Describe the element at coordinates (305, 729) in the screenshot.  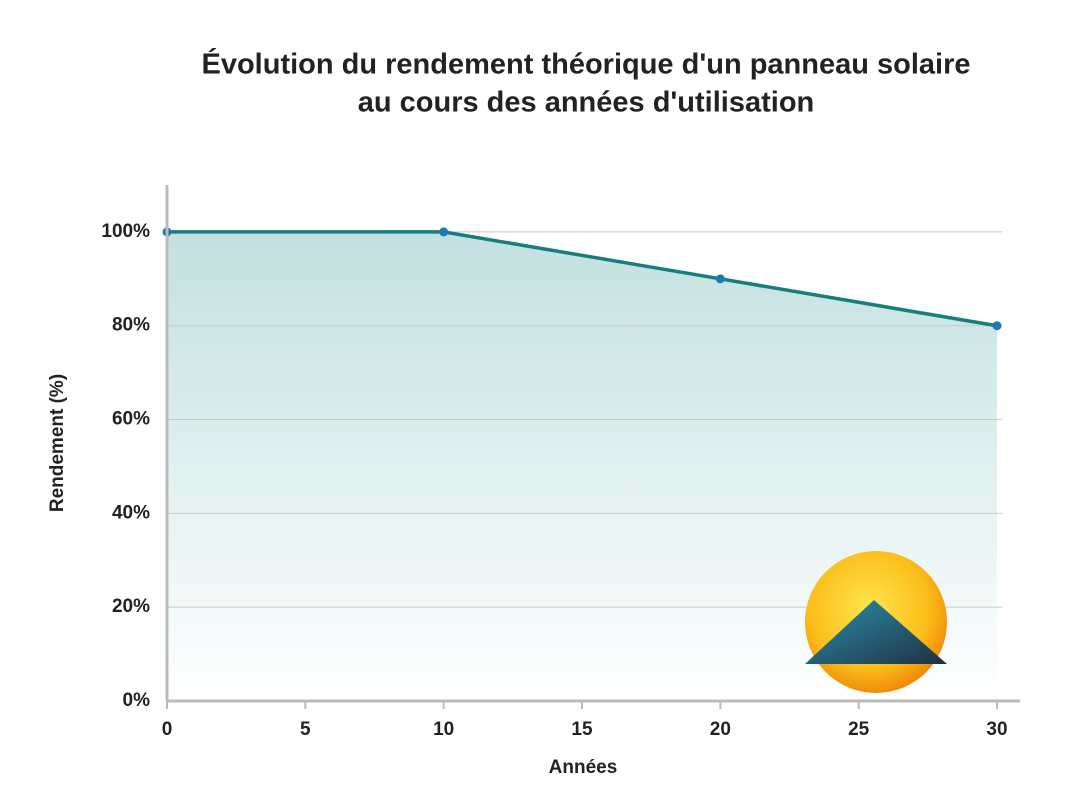
I see `x-tick-label: 5` at that location.